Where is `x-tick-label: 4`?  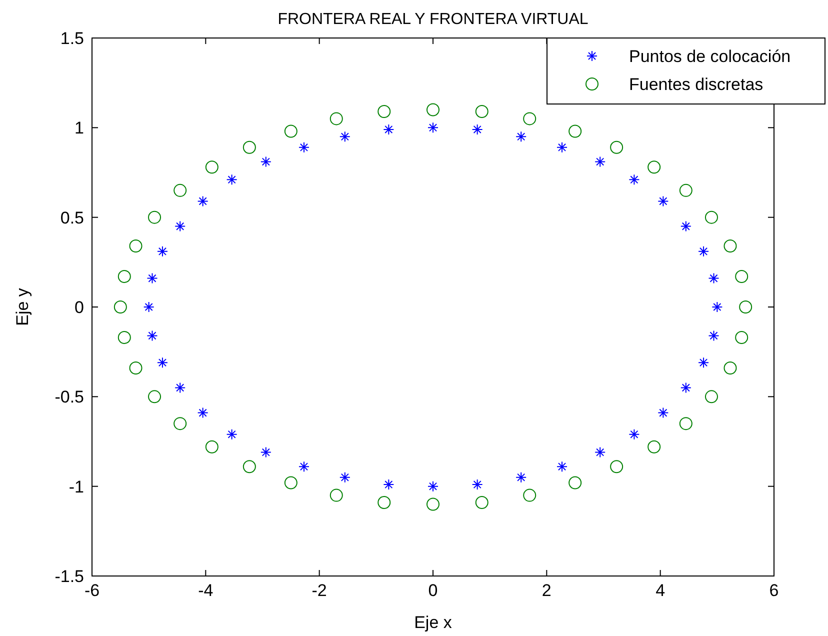 x-tick-label: 4 is located at coordinates (661, 590).